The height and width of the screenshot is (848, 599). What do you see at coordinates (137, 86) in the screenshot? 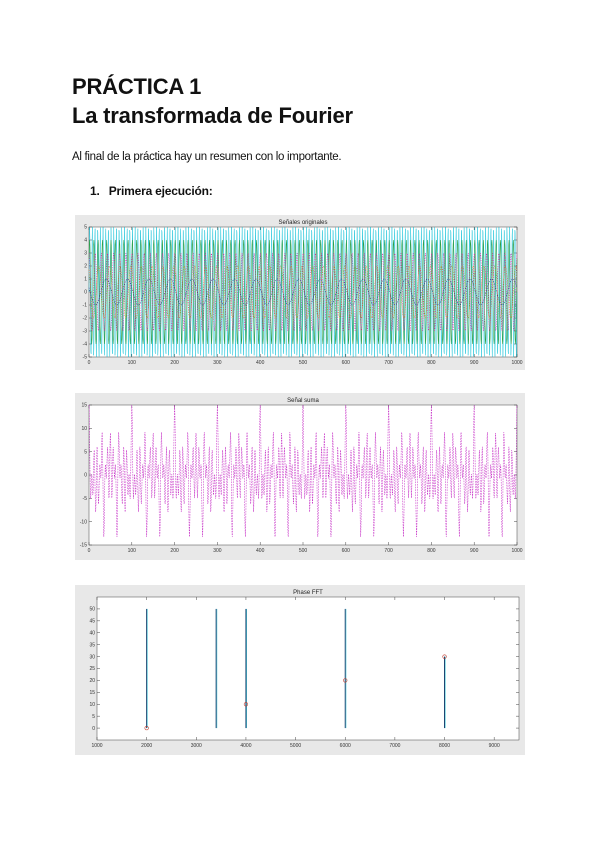
I see `title-line-1: PRÁCTICA 1` at bounding box center [137, 86].